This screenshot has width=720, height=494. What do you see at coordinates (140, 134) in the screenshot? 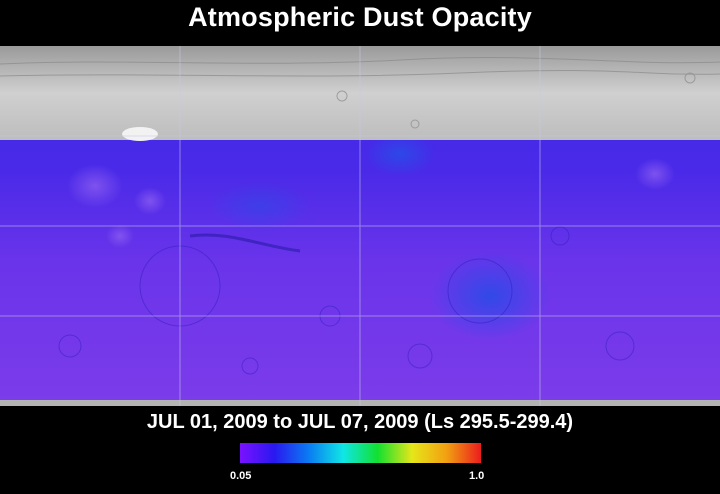
I see `polar-highlight` at bounding box center [140, 134].